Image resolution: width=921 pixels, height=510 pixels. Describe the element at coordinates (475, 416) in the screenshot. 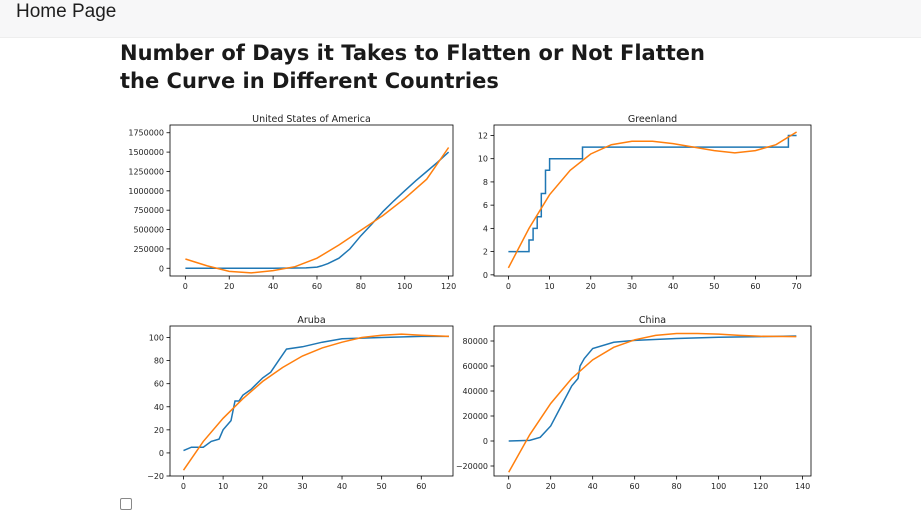

I see `y-tick-label: 20000` at that location.